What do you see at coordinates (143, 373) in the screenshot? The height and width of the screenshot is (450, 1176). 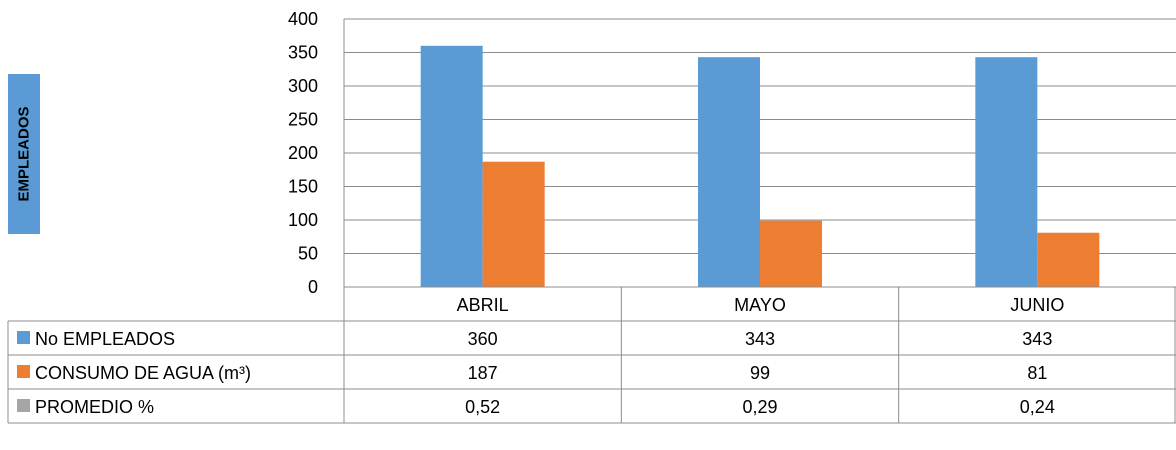 I see `legend-label: CONSUMO DE AGUA (m³)` at bounding box center [143, 373].